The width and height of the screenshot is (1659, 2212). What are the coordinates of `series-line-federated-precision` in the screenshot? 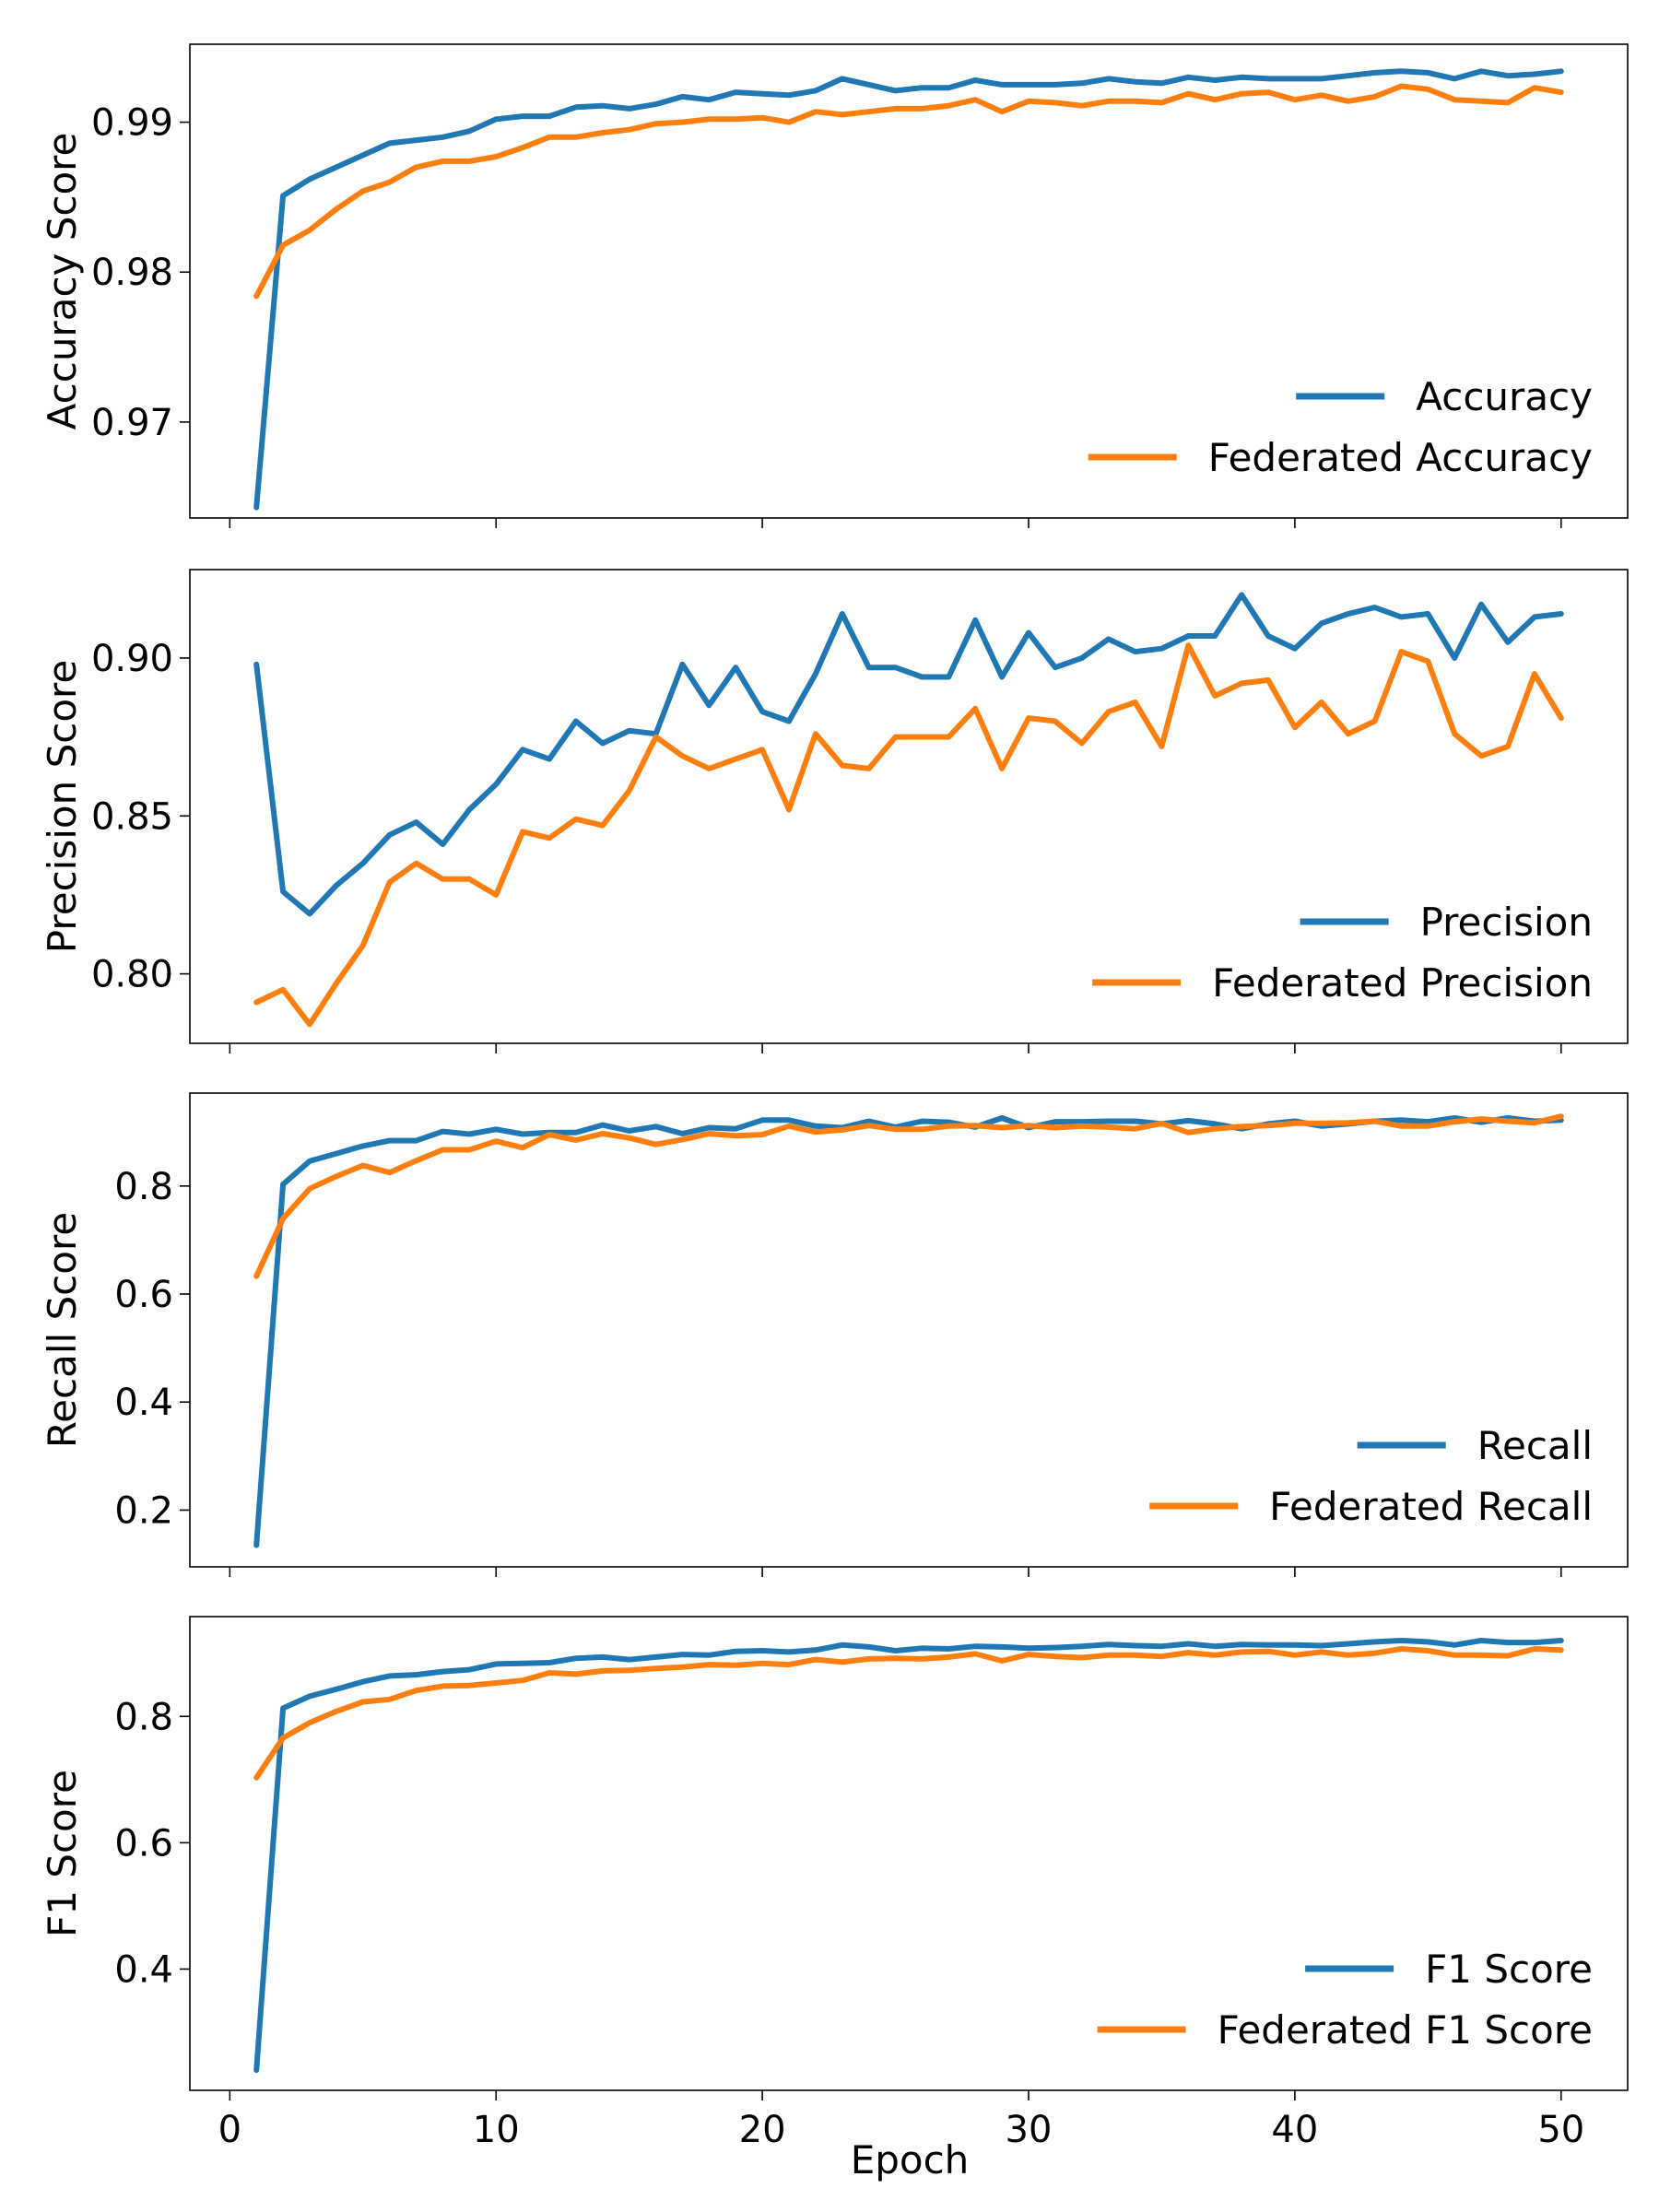 It's located at (908, 835).